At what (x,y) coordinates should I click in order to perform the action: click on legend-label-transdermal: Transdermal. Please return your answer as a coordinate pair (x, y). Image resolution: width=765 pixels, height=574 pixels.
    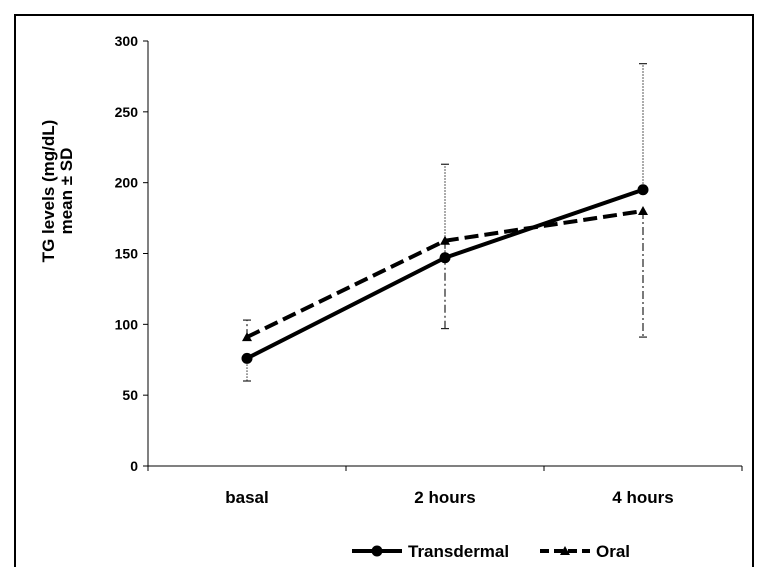
    Looking at the image, I should click on (458, 551).